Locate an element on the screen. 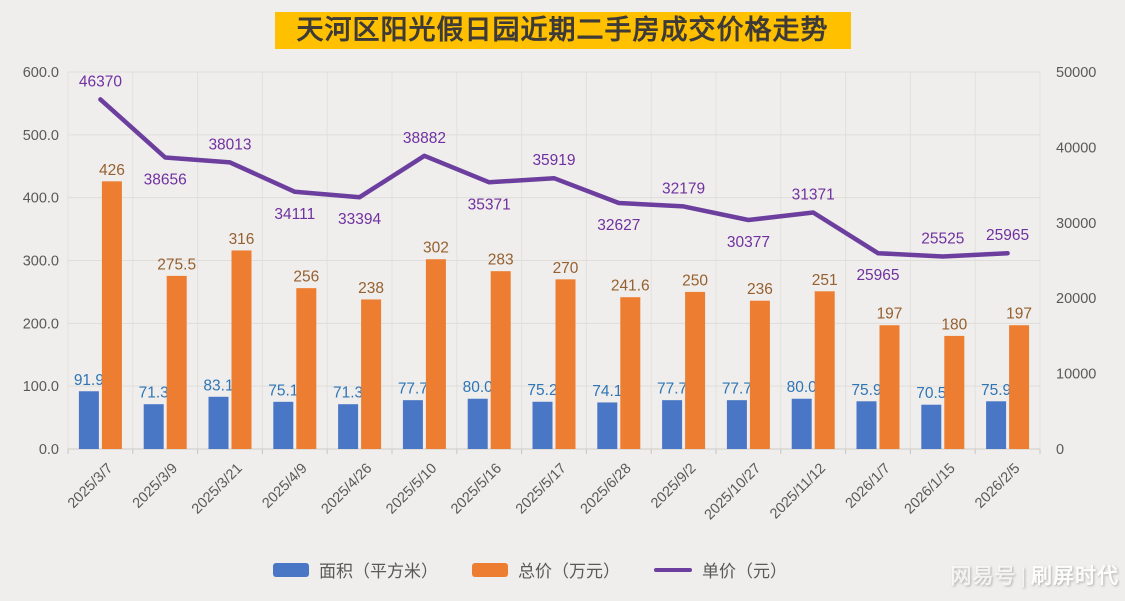  x-axis-label: 2025/4/9 is located at coordinates (284, 486).